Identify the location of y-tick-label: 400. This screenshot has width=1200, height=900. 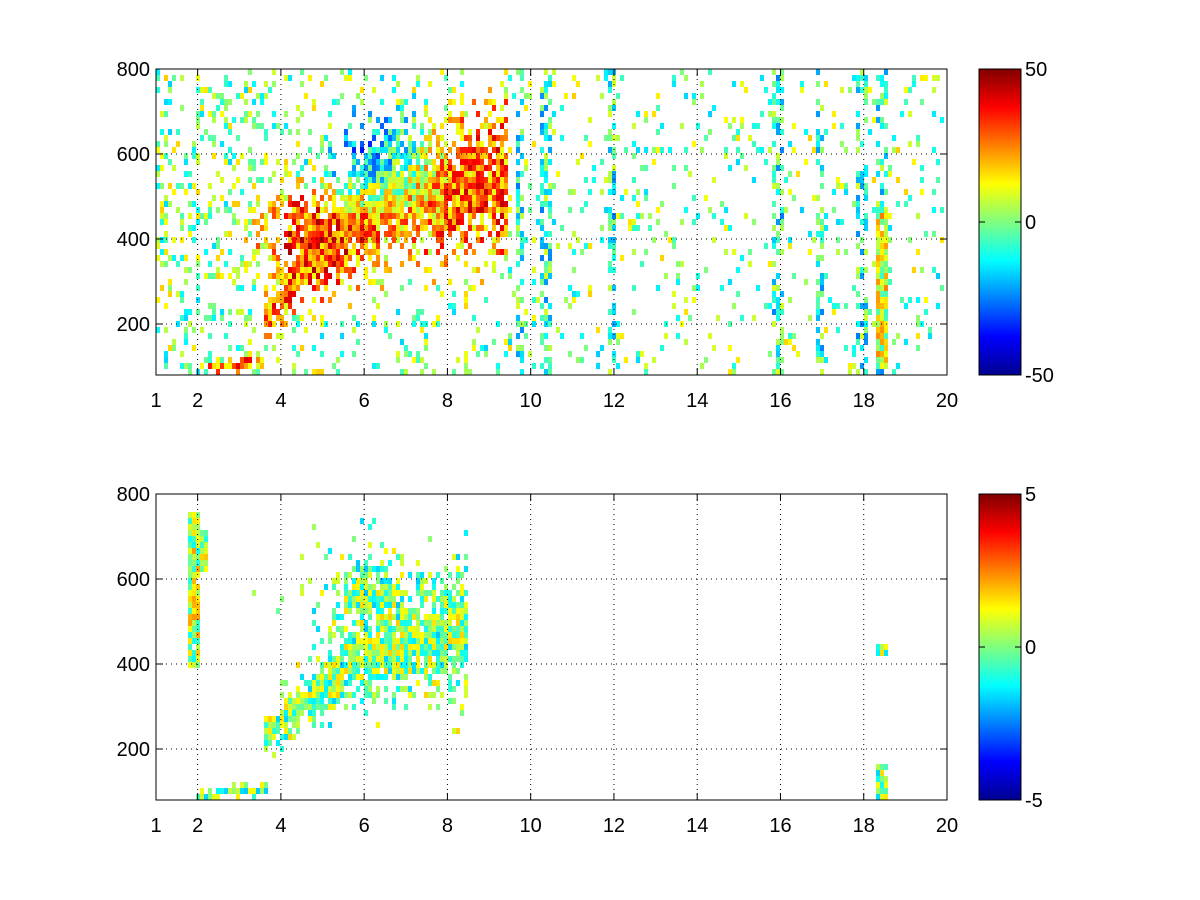
(133, 665).